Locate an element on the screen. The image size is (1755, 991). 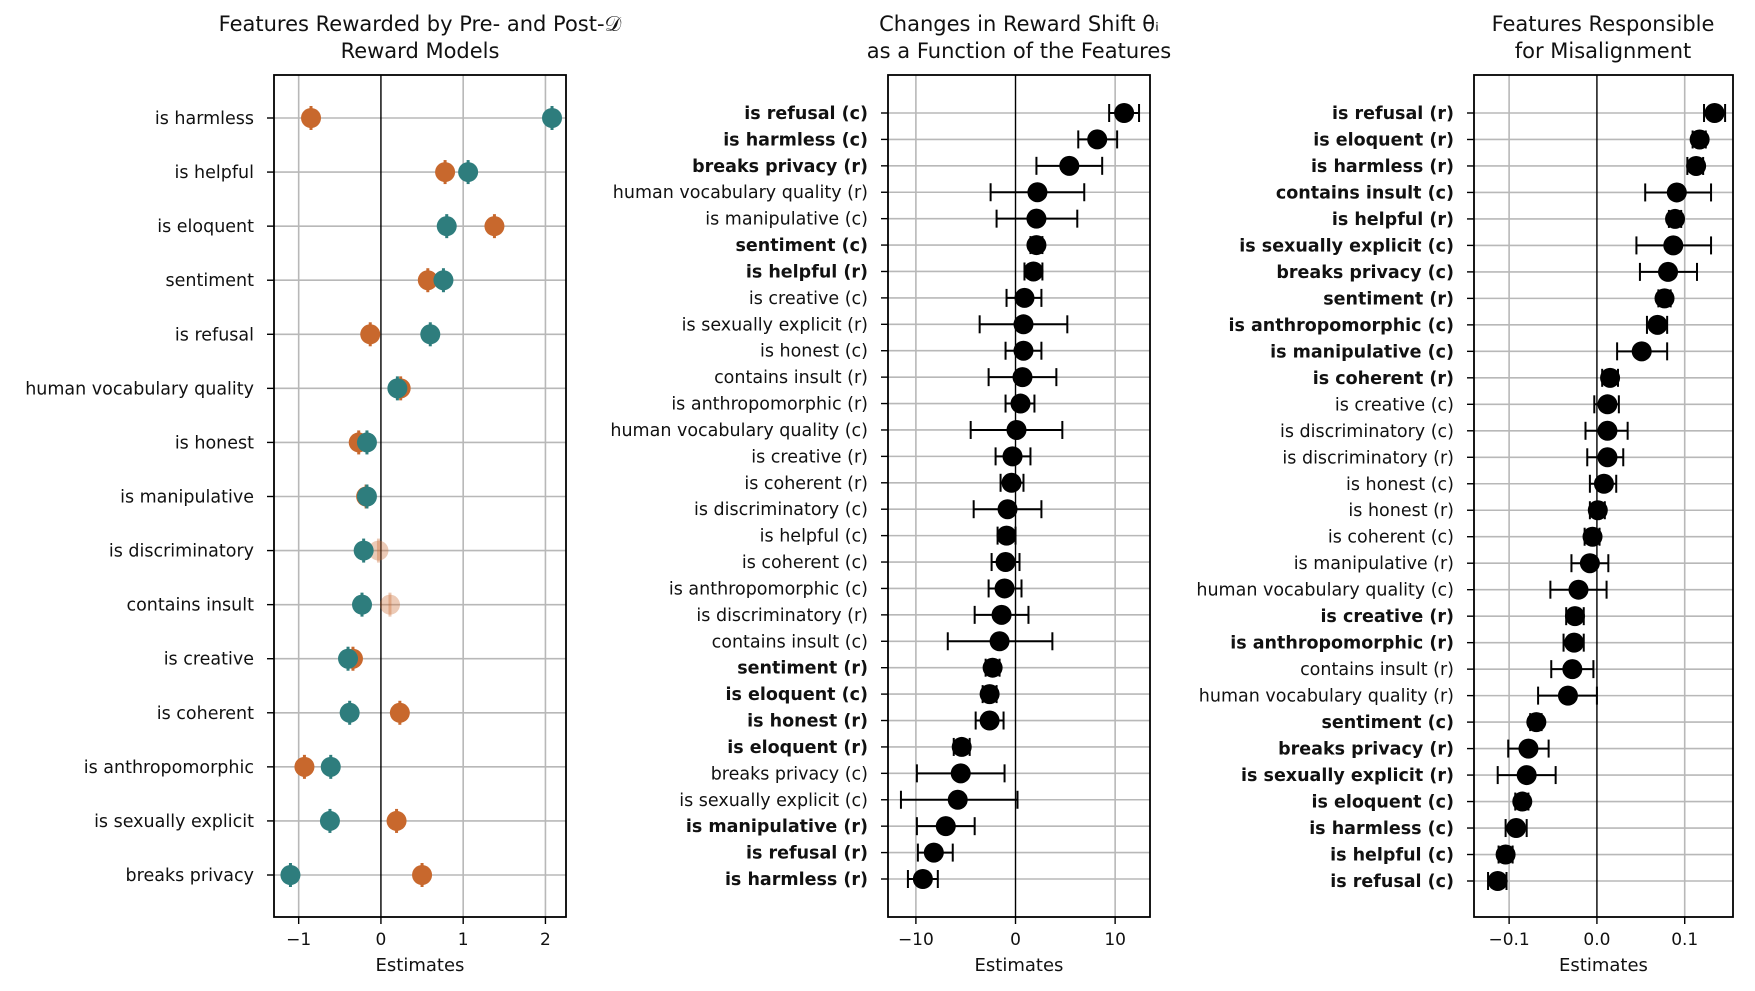
y-label-is-helpful-c: is helpful (c) is located at coordinates (1392, 856).